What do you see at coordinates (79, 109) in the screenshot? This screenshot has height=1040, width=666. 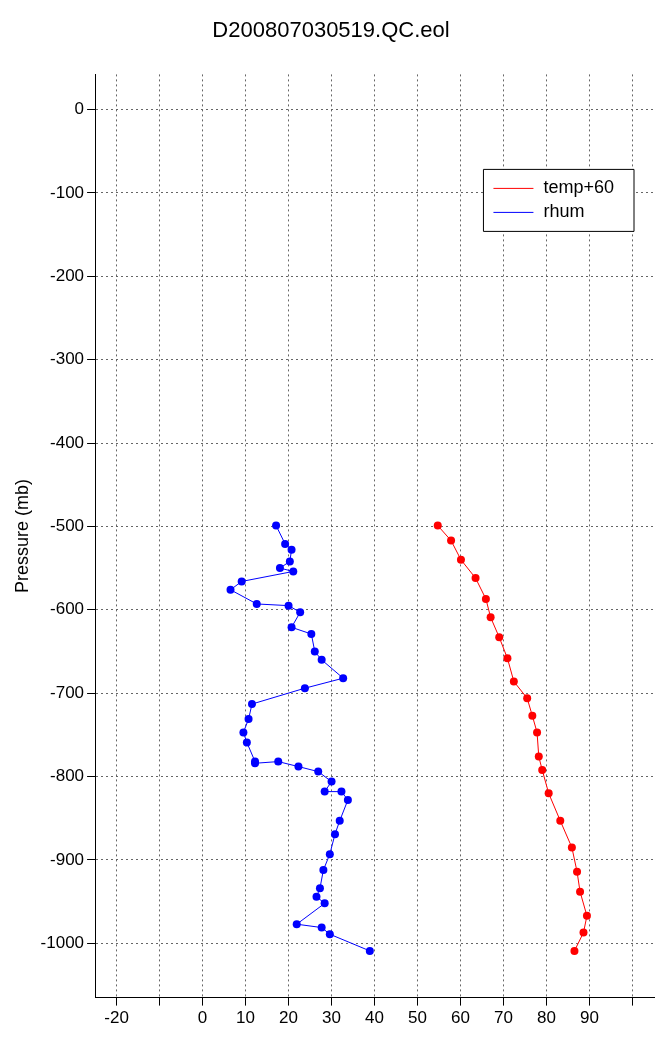 I see `y-tick-label: 0` at bounding box center [79, 109].